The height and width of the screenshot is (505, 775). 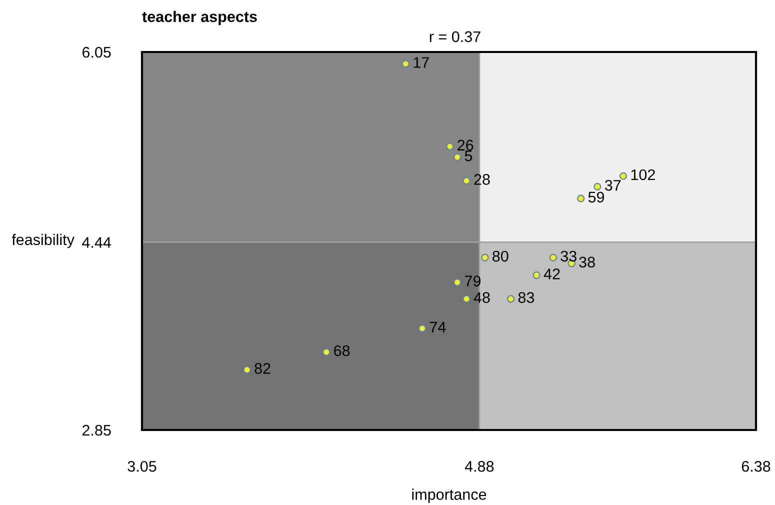 What do you see at coordinates (96, 52) in the screenshot?
I see `y-tick-label: 6.05` at bounding box center [96, 52].